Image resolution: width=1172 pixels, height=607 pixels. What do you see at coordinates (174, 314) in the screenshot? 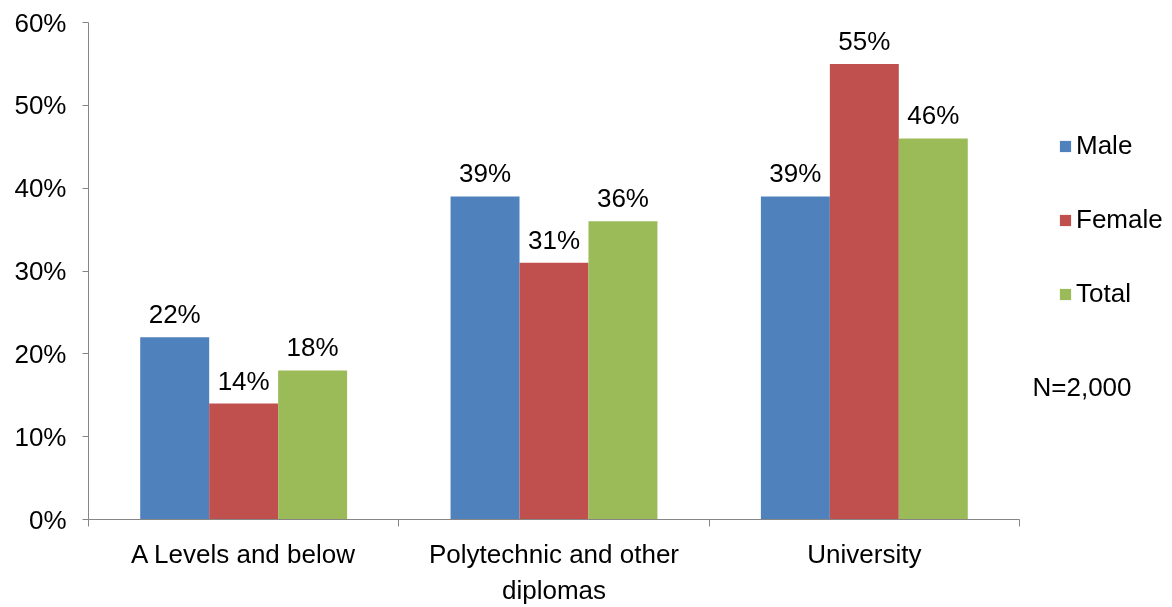
I see `data-label: 22%` at bounding box center [174, 314].